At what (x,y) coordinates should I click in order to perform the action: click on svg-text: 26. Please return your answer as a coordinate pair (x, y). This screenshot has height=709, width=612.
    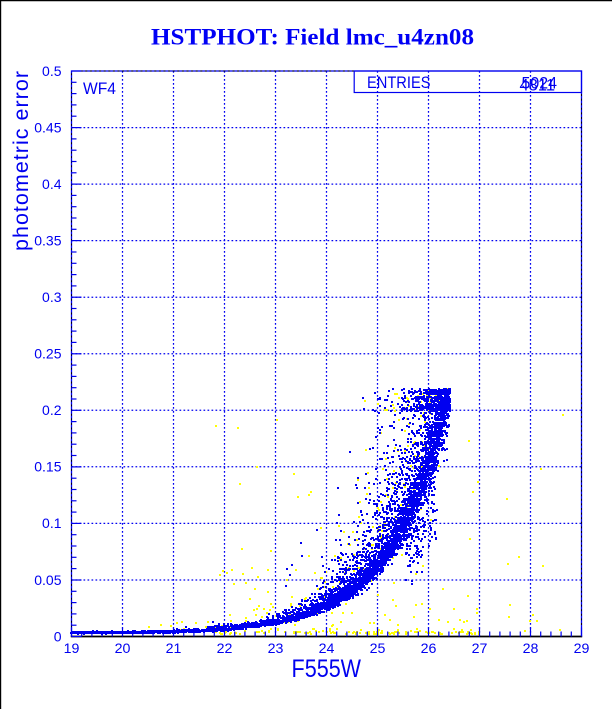
    Looking at the image, I should click on (429, 648).